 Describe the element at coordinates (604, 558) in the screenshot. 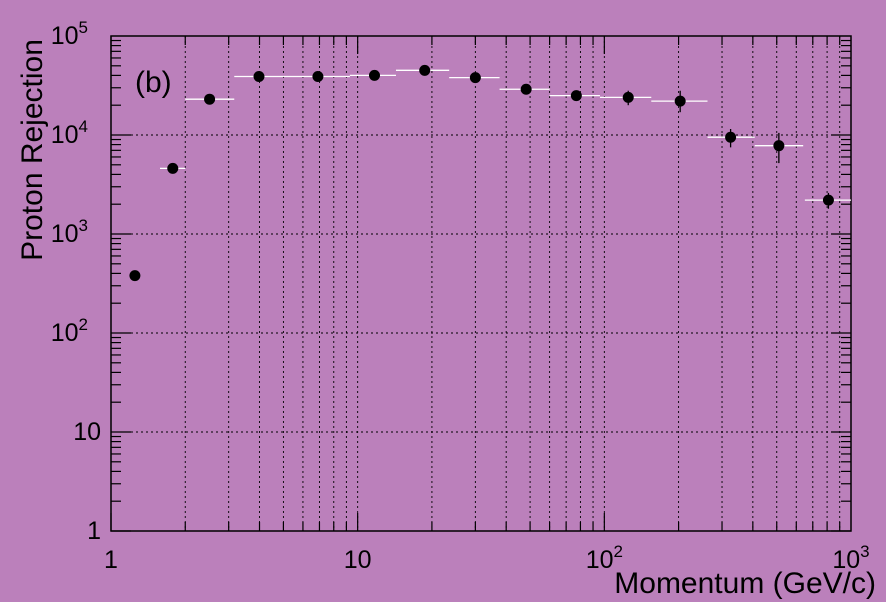

I see `x-tick-label: 10²` at that location.